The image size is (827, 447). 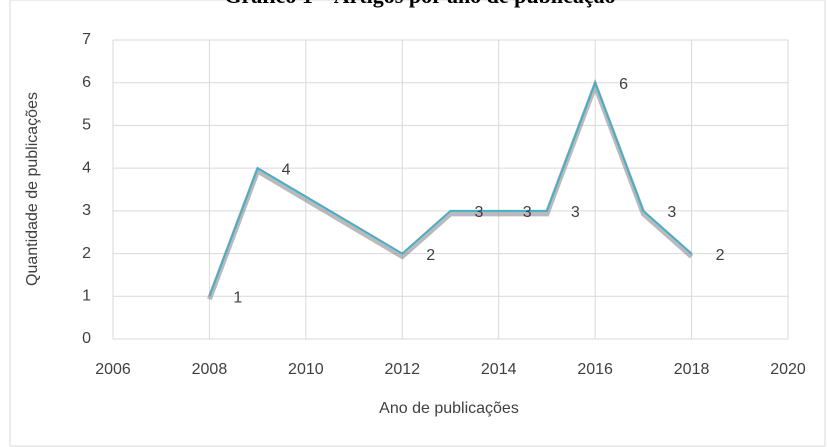 What do you see at coordinates (623, 84) in the screenshot?
I see `data-label: 6` at bounding box center [623, 84].